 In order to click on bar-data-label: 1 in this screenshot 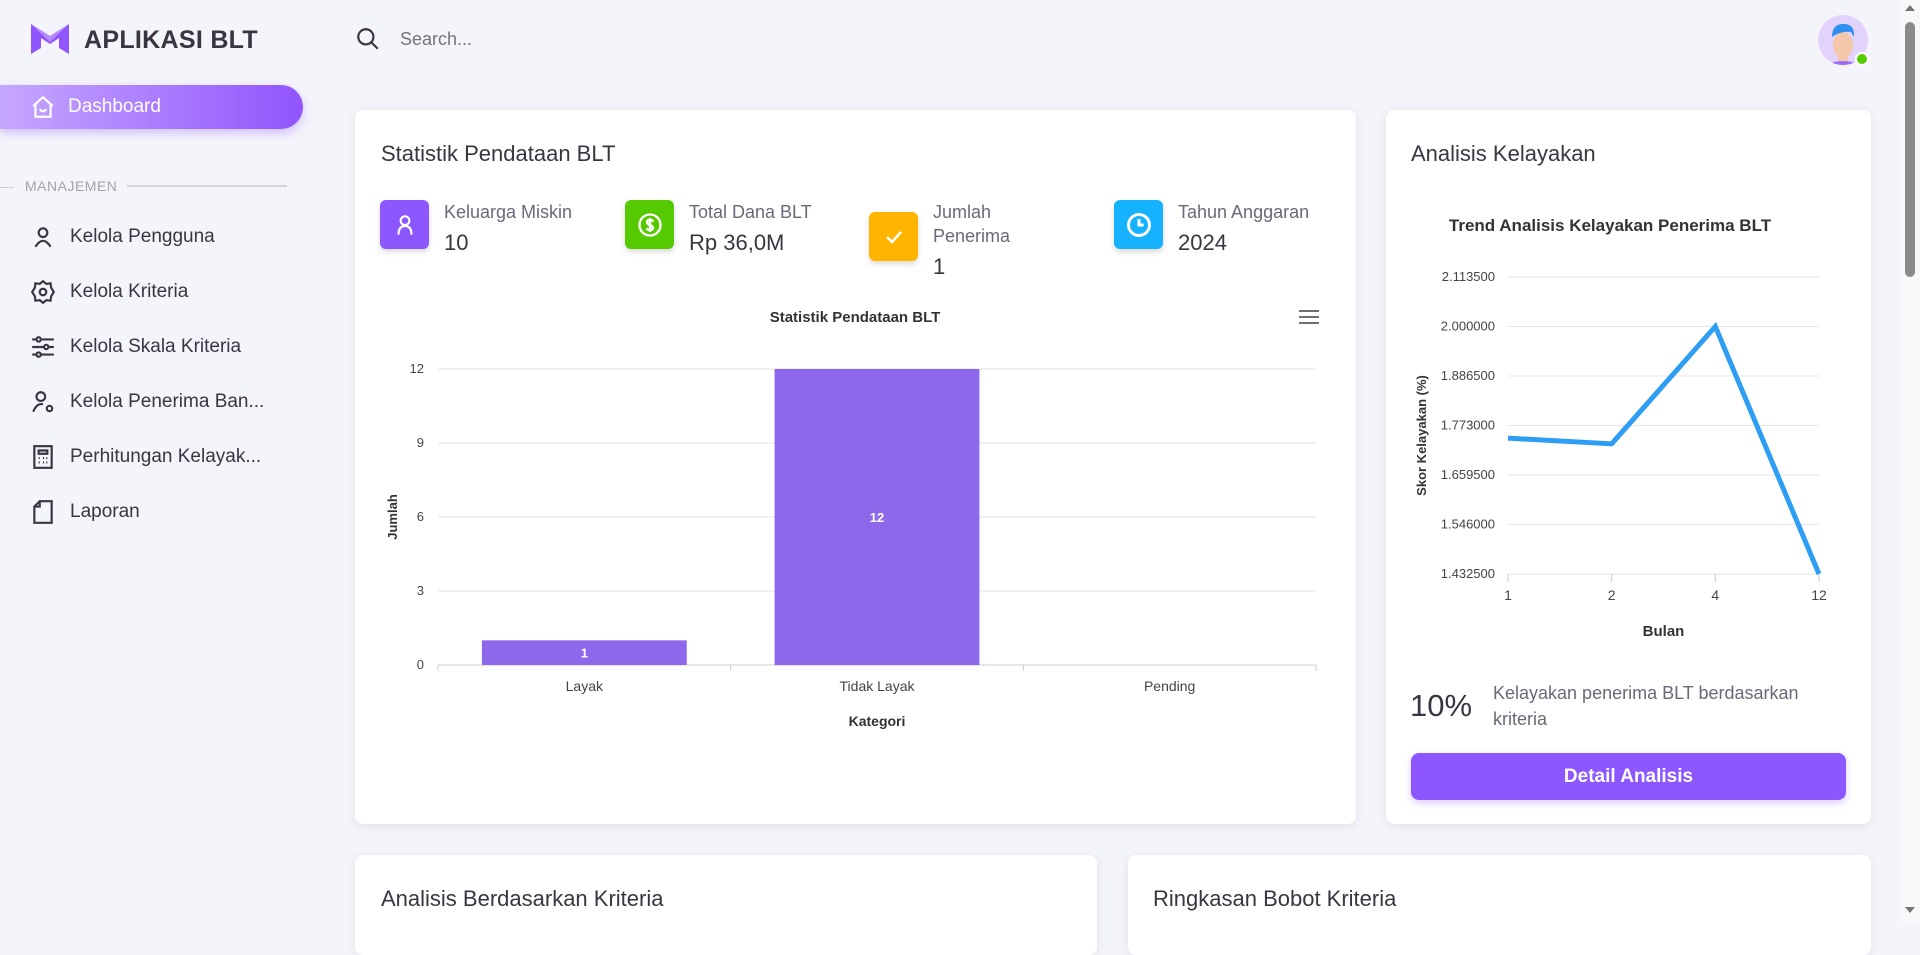, I will do `click(584, 653)`.